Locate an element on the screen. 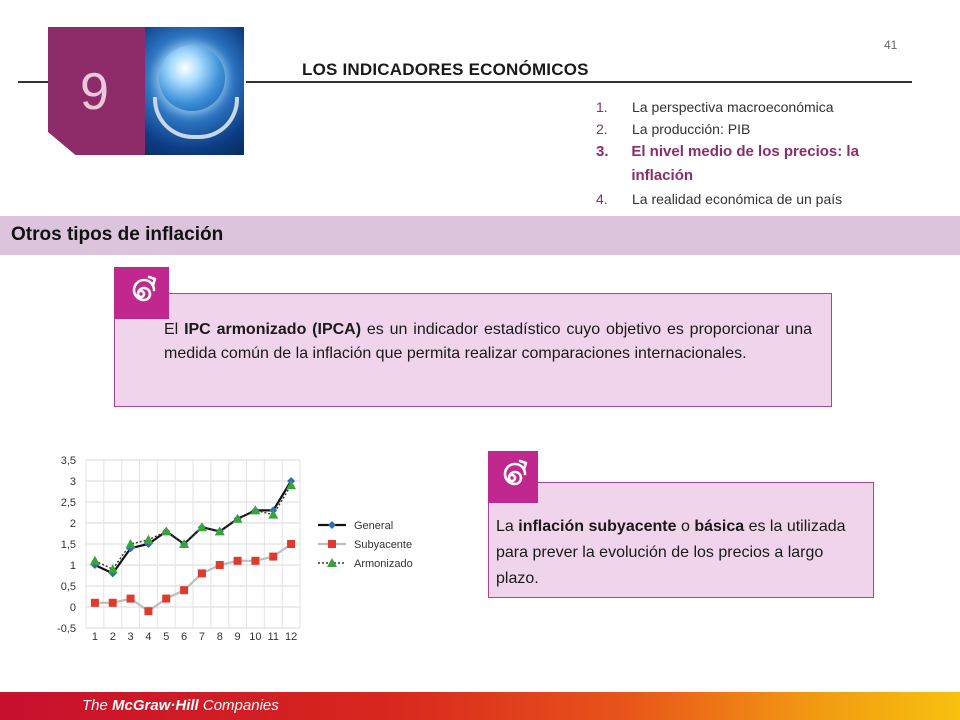 Image resolution: width=960 pixels, height=720 pixels. page-number: 41 is located at coordinates (891, 45).